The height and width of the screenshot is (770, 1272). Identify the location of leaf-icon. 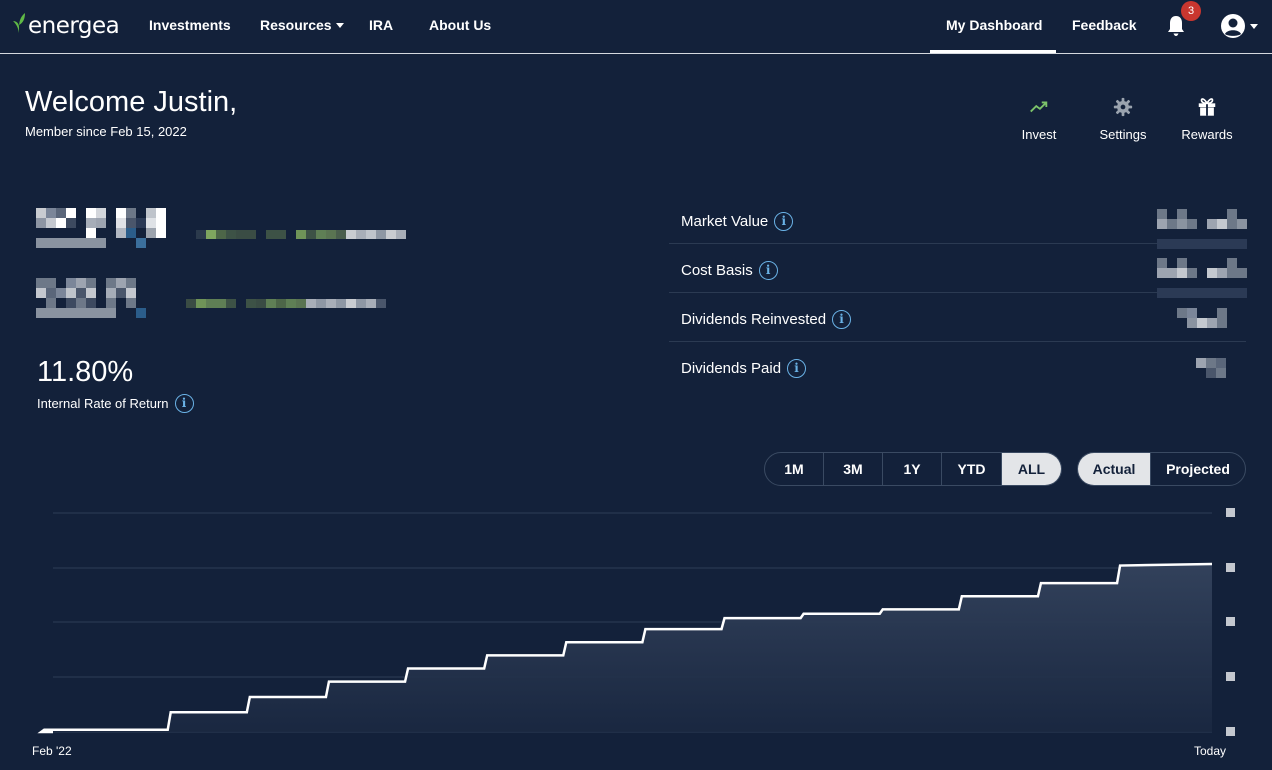
(19, 23).